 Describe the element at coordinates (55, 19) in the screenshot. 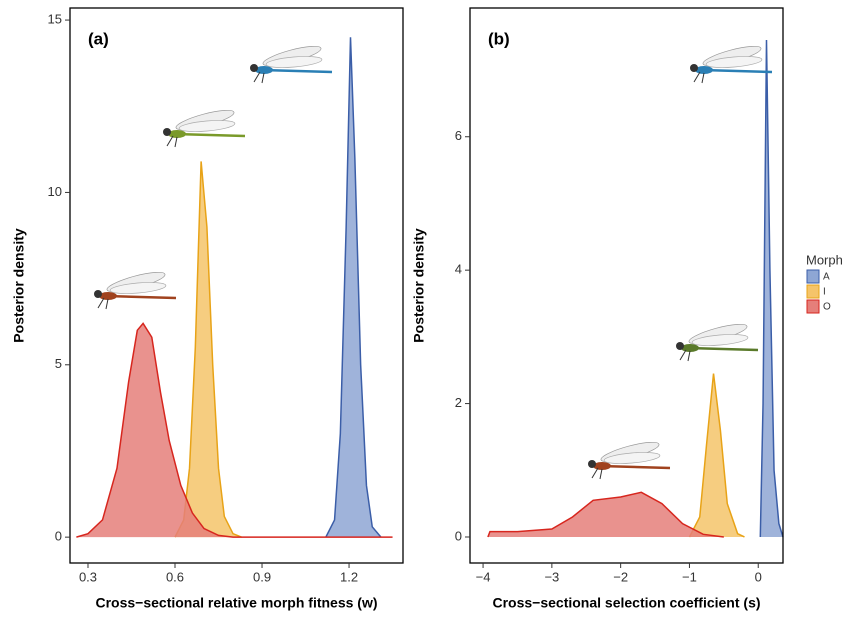

I see `y-tick-label: 15` at that location.